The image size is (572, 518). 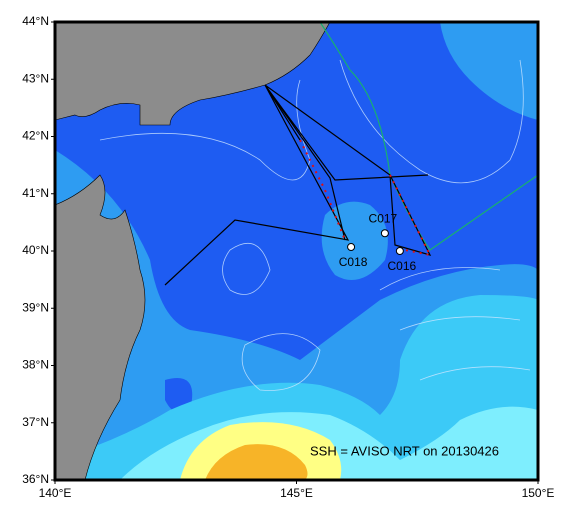 I want to click on station-label: C017, so click(x=383, y=218).